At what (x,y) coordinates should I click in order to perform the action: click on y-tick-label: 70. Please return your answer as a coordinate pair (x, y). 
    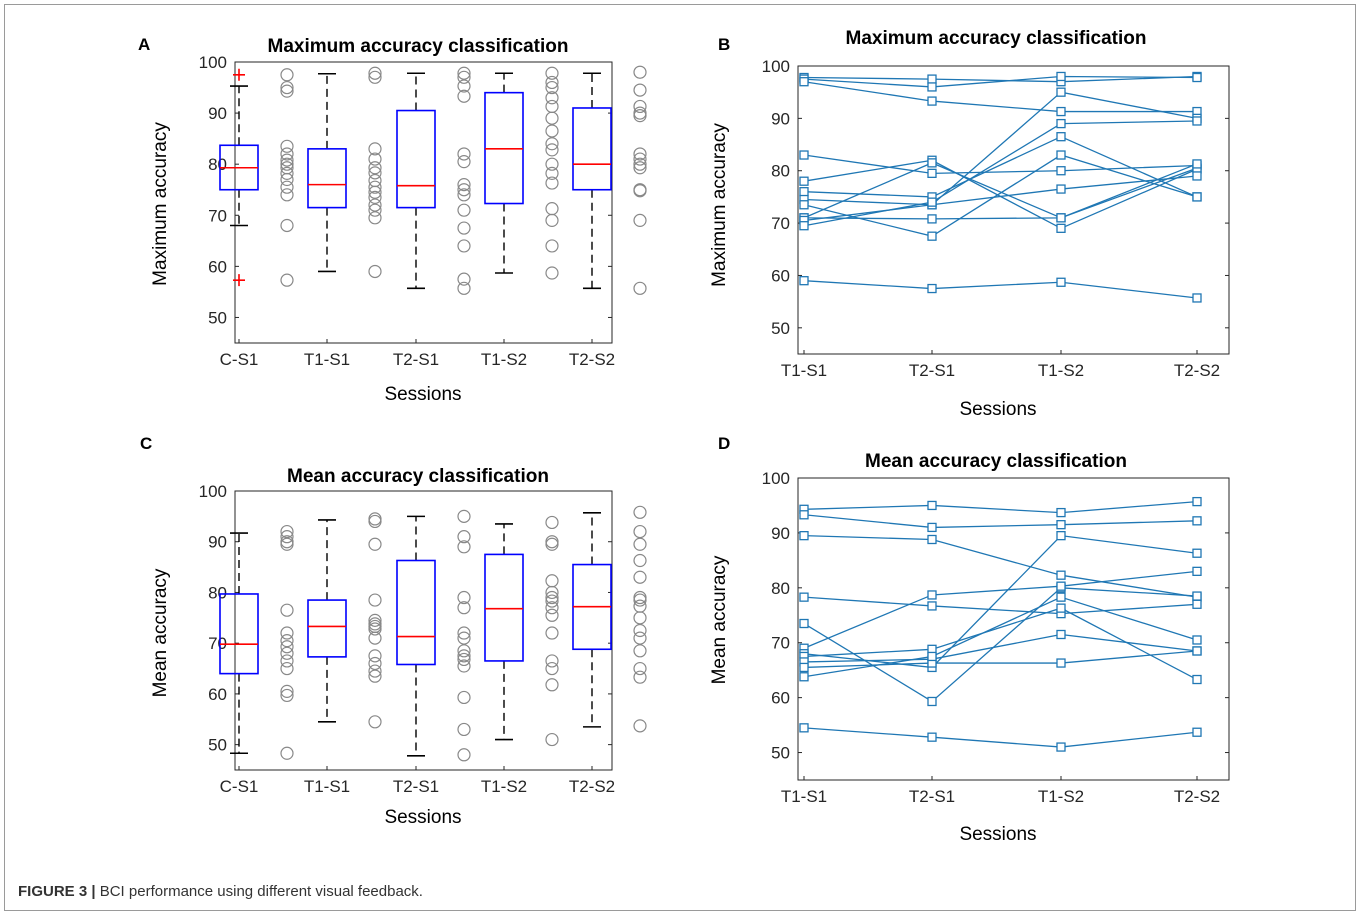
    Looking at the image, I should click on (217, 643).